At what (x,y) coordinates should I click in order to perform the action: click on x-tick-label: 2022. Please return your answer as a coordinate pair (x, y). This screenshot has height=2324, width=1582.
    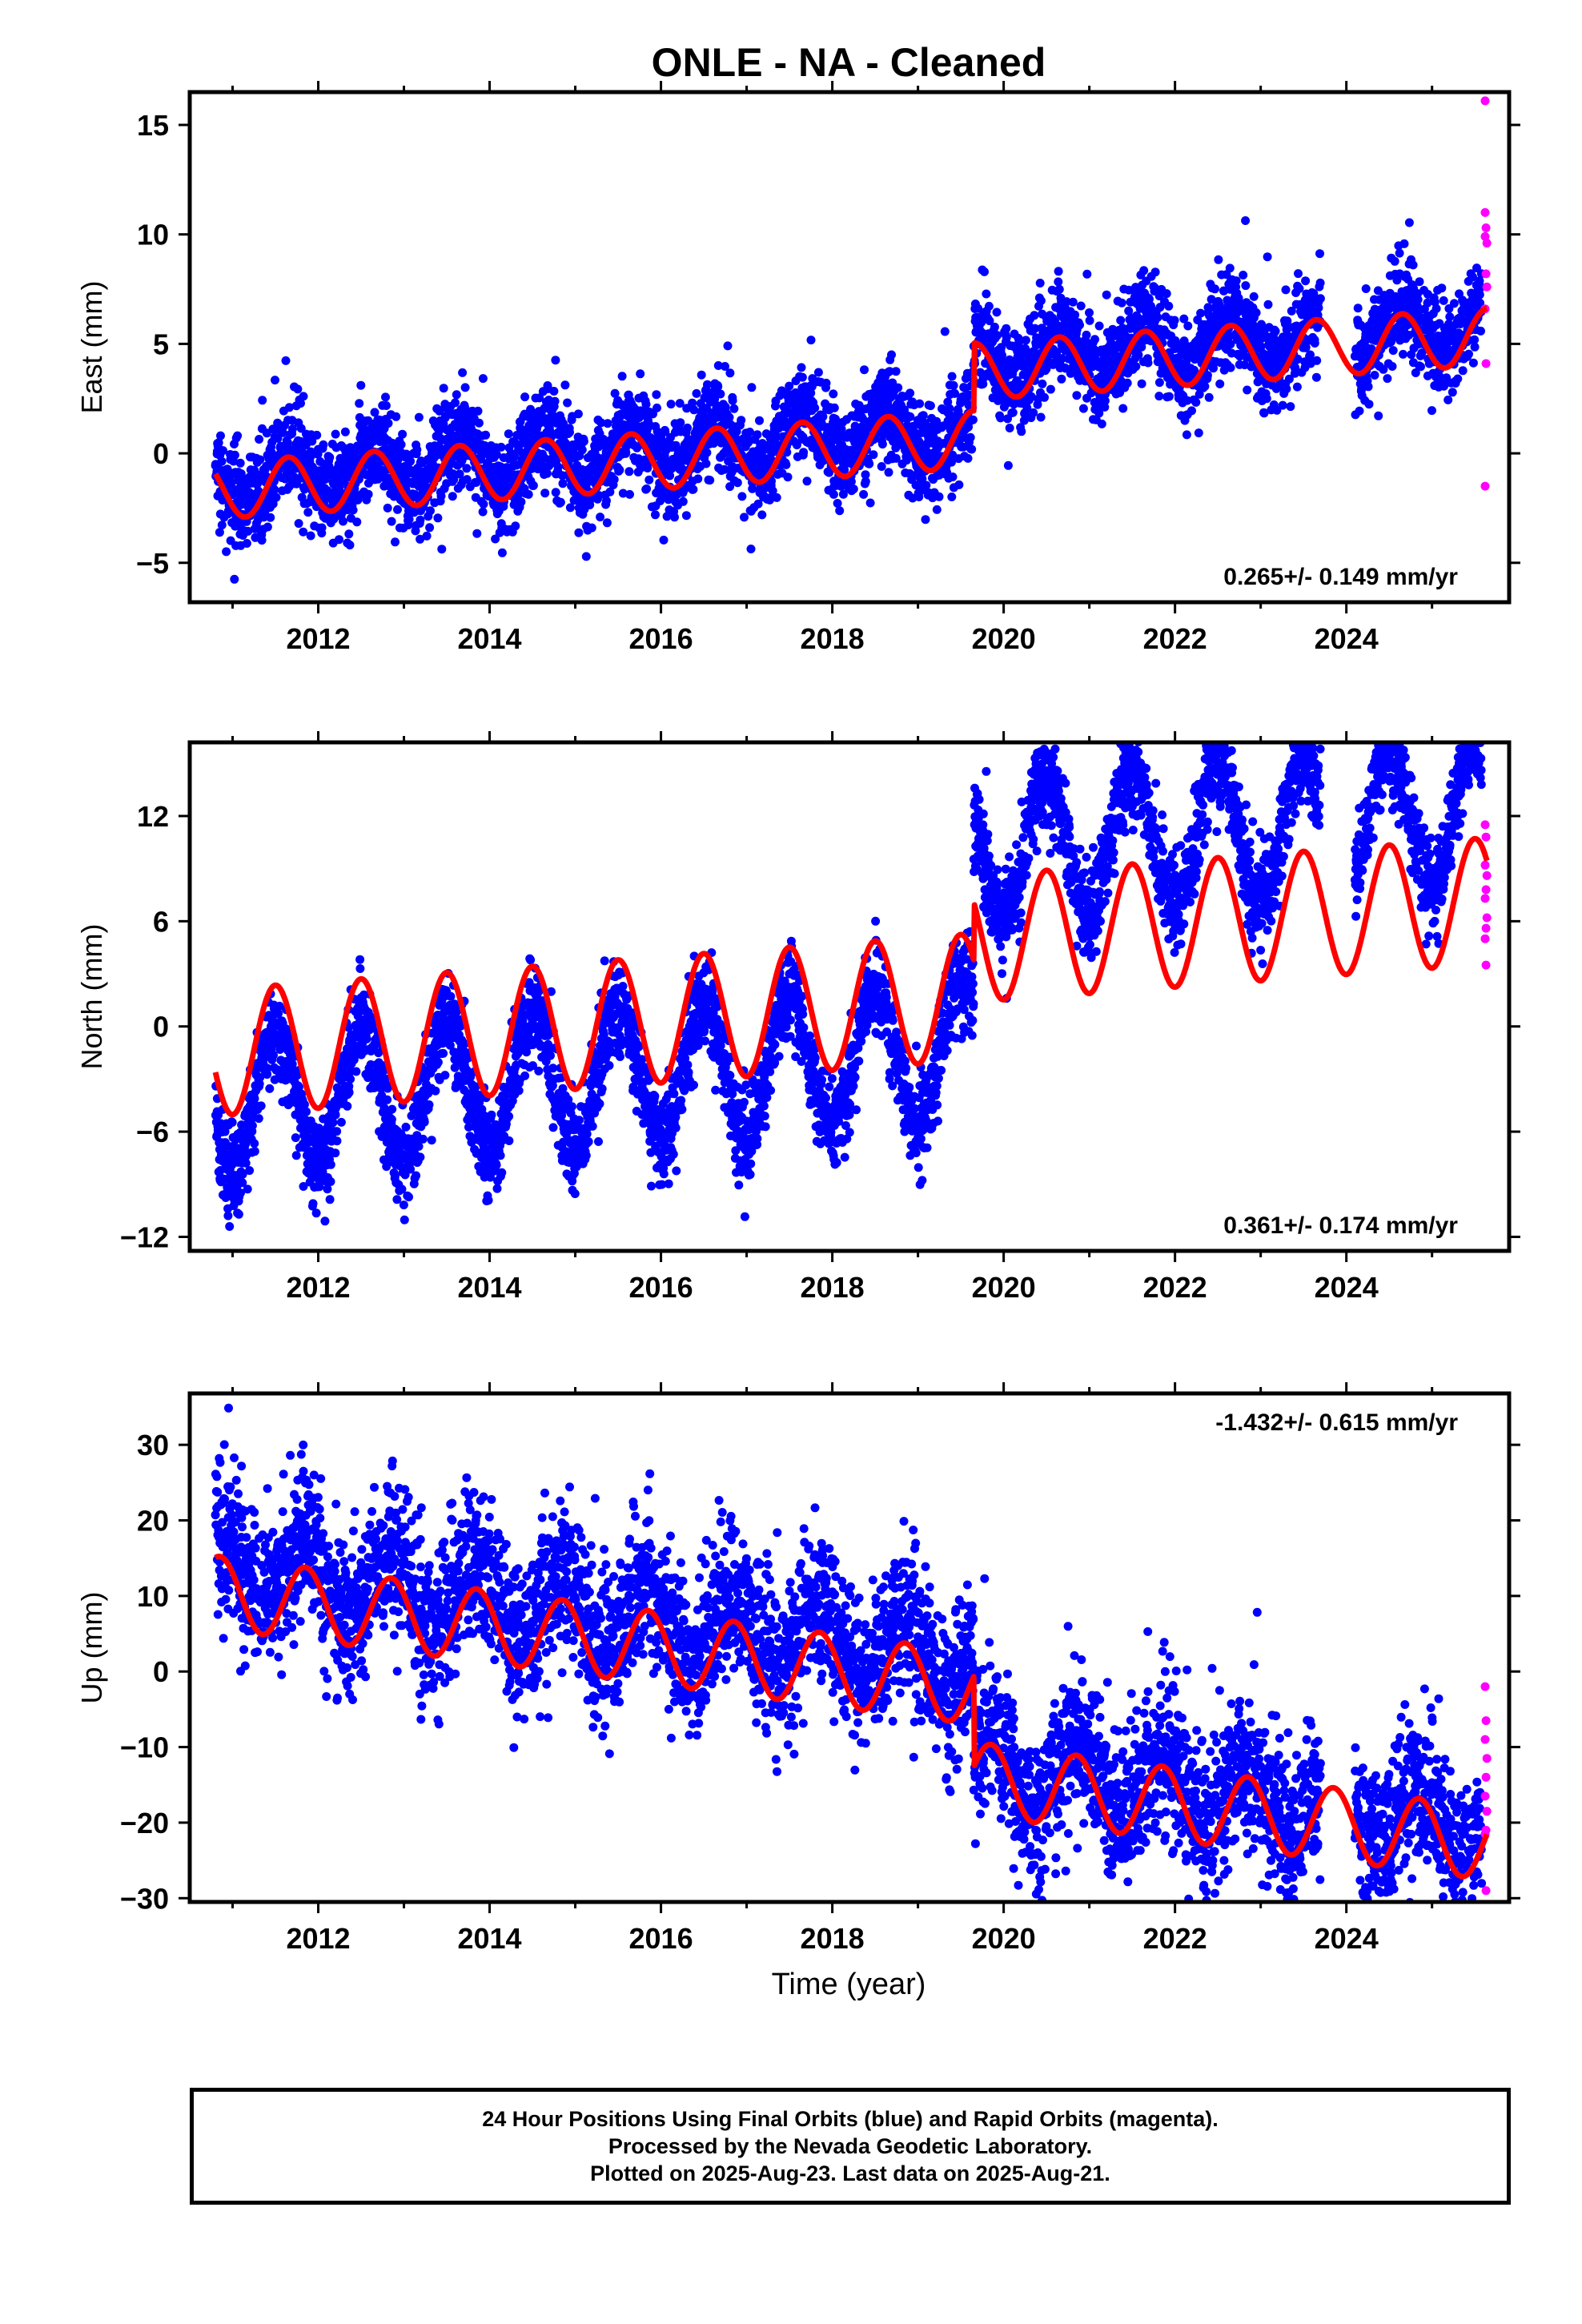
    Looking at the image, I should click on (1175, 638).